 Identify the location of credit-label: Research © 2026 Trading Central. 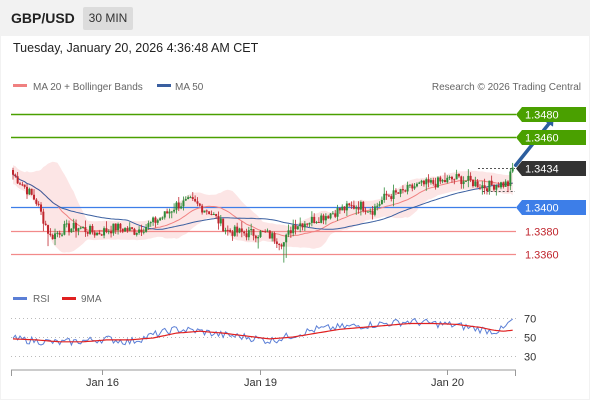
(506, 87).